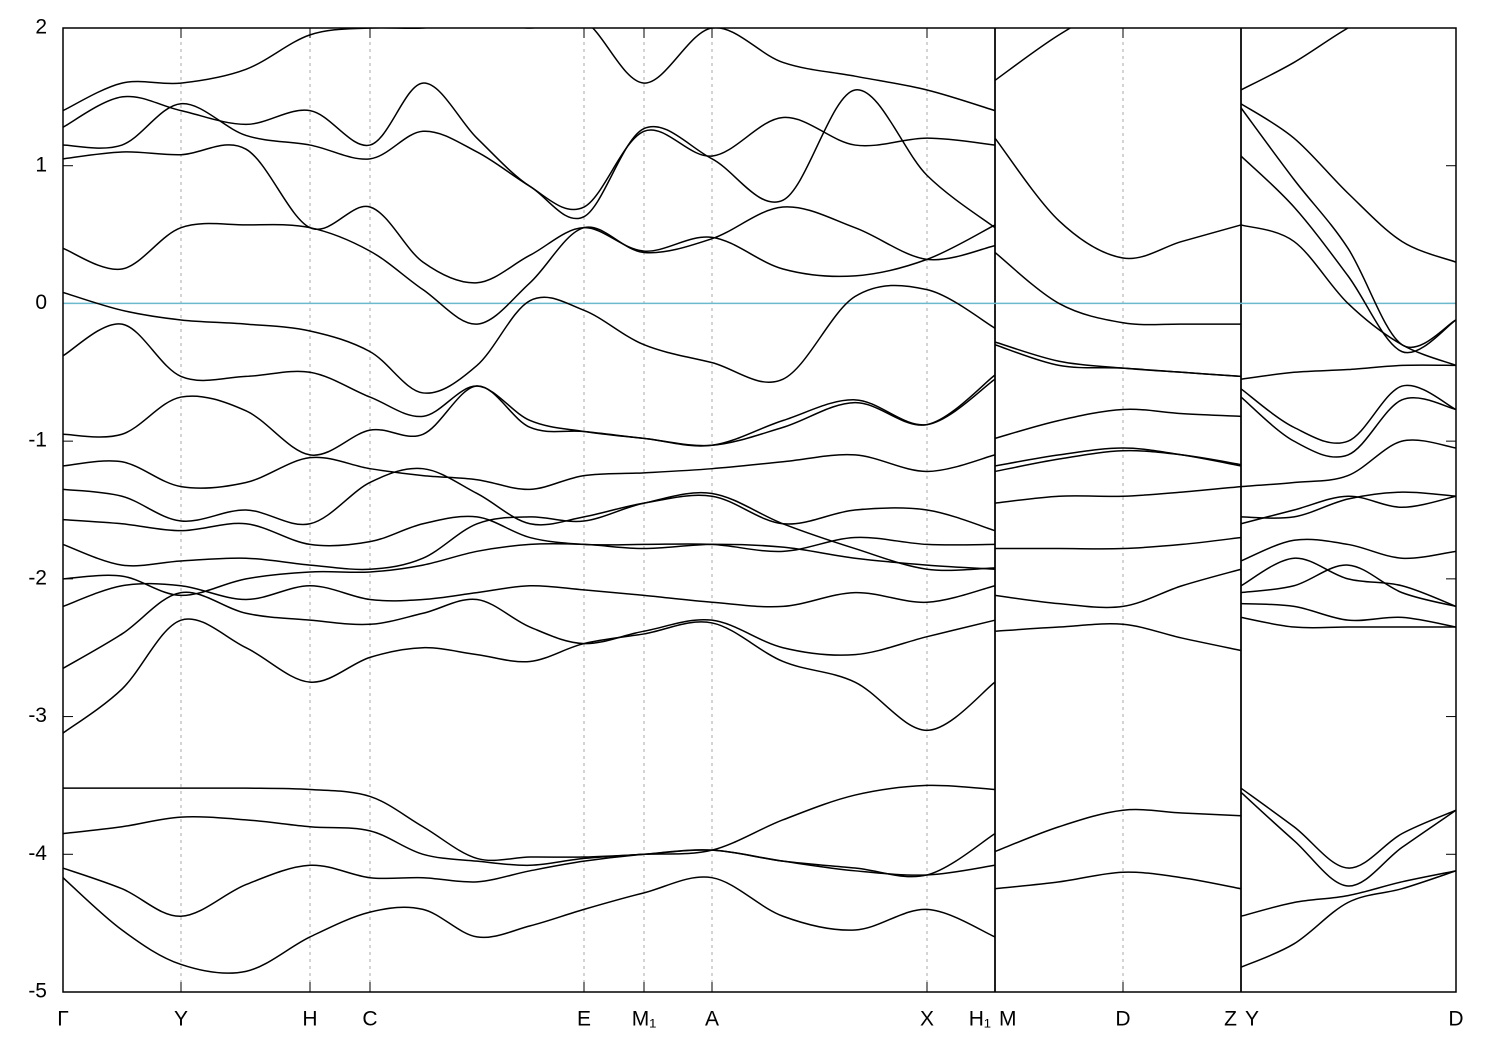 This screenshot has height=1050, width=1500. What do you see at coordinates (37, 991) in the screenshot?
I see `y-tick-label: -5` at bounding box center [37, 991].